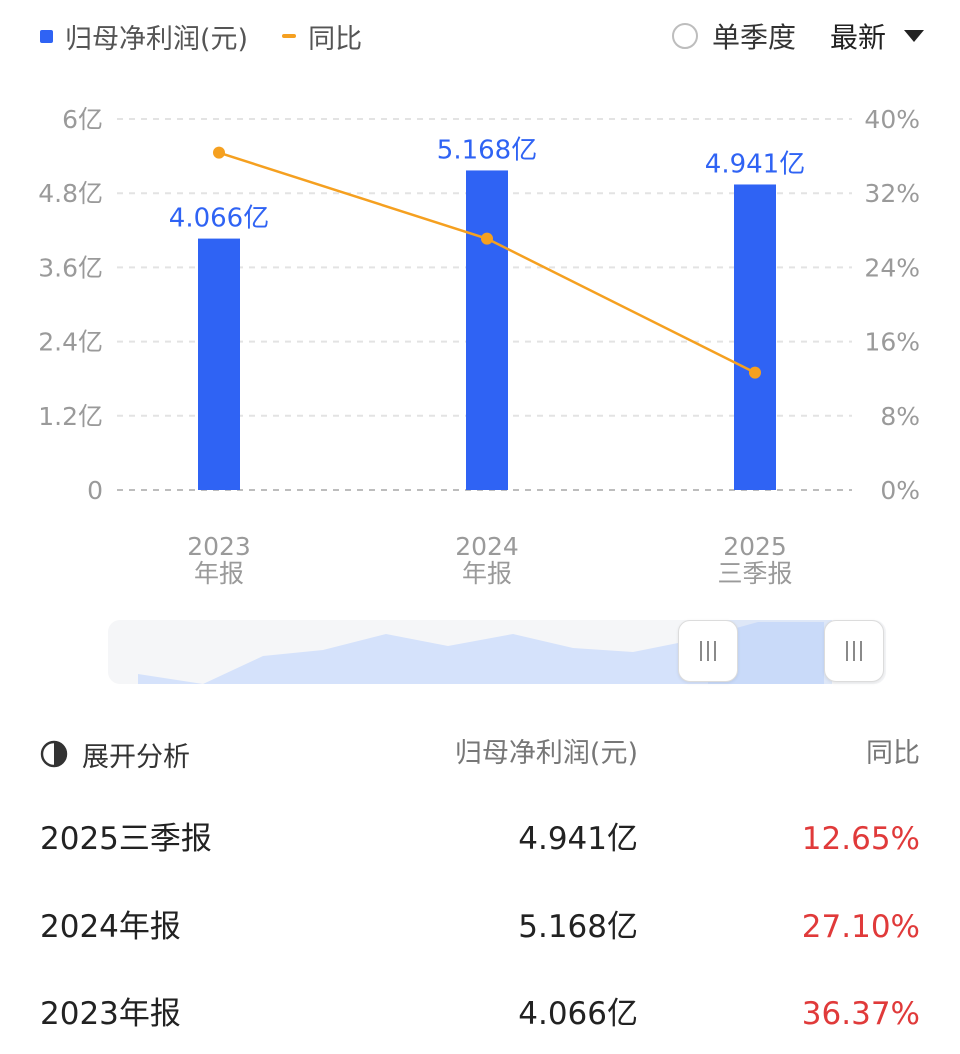 This screenshot has width=960, height=1054. I want to click on latest-label: 最新, so click(857, 37).